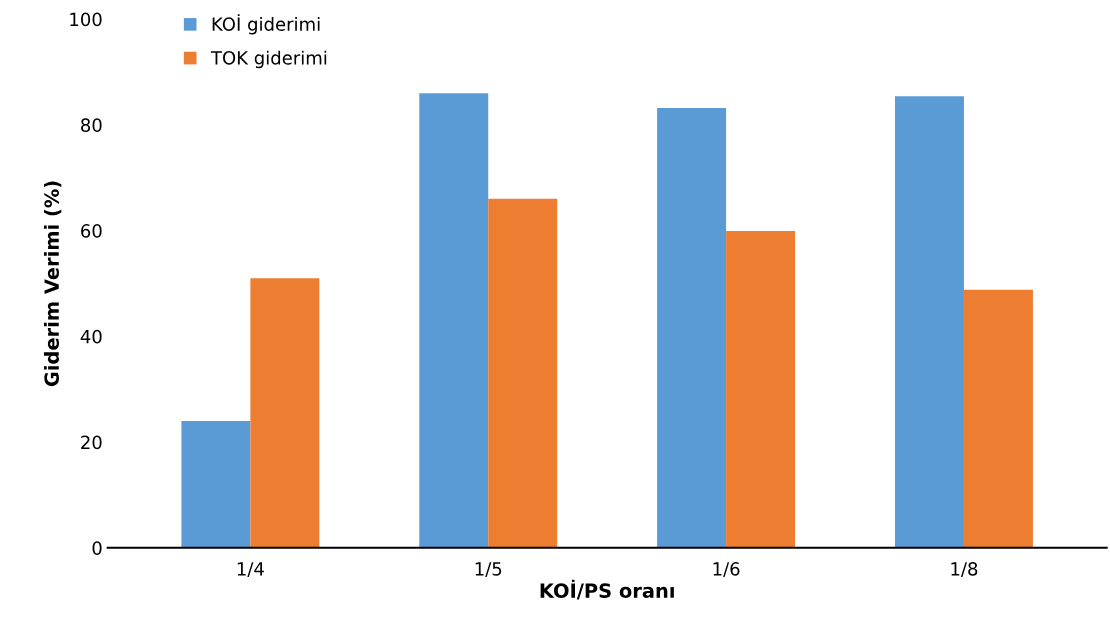 This screenshot has height=637, width=1110. Describe the element at coordinates (91, 442) in the screenshot. I see `y-tick-label: 20` at that location.